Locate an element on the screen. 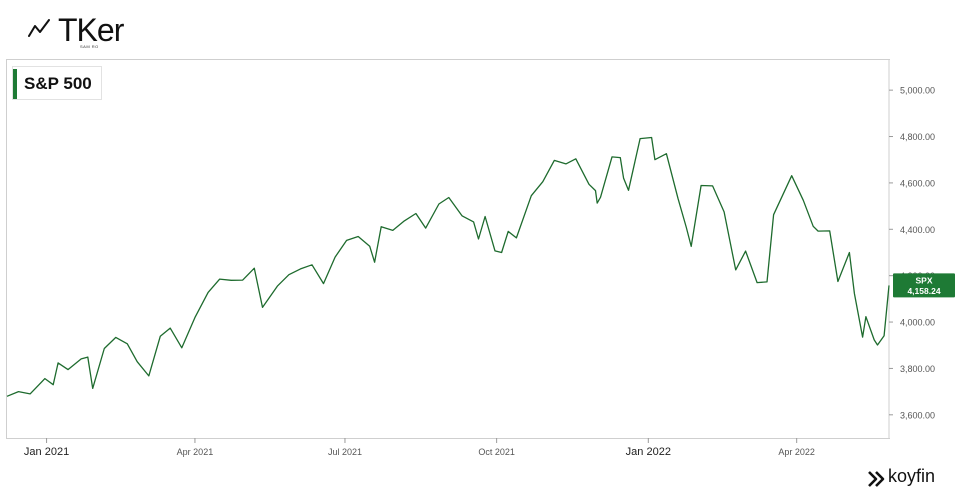 The image size is (960, 496). koyfin-wordmark: koyfin is located at coordinates (912, 476).